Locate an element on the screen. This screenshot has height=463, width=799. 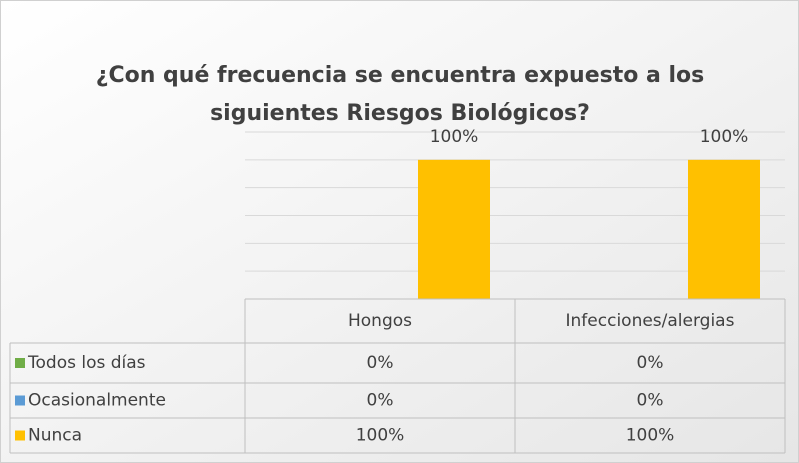
legend-label: Ocasionalmente is located at coordinates (97, 401).